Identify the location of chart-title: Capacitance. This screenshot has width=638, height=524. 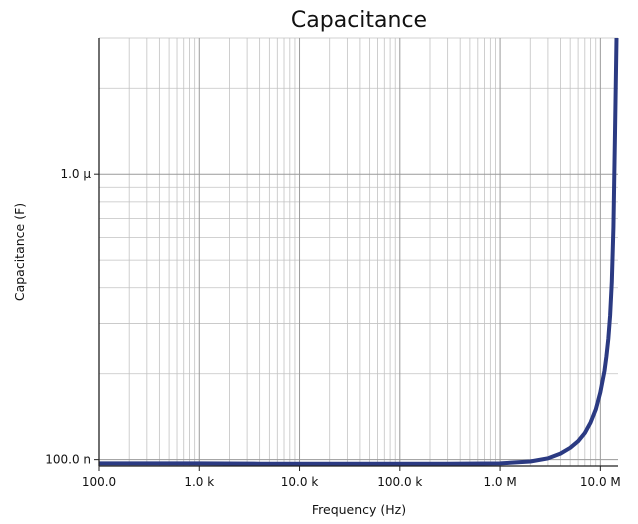
(359, 20).